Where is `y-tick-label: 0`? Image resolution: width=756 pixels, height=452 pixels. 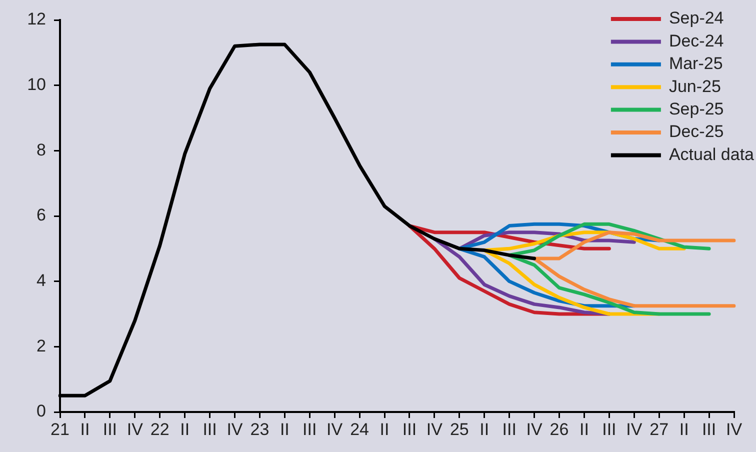
y-tick-label: 0 is located at coordinates (41, 411).